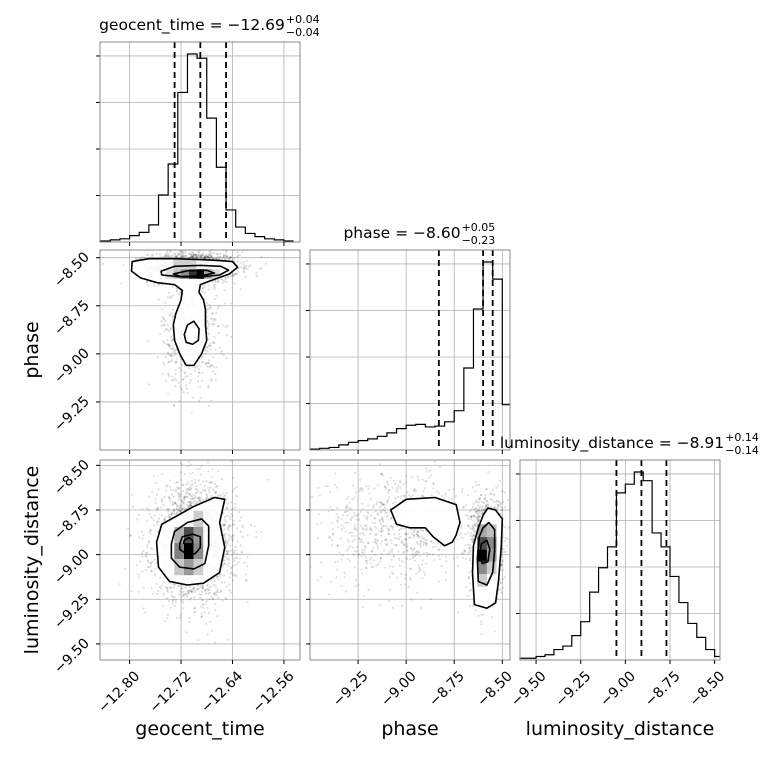  I want to click on panel-title-upper-error: +0.04, so click(303, 19).